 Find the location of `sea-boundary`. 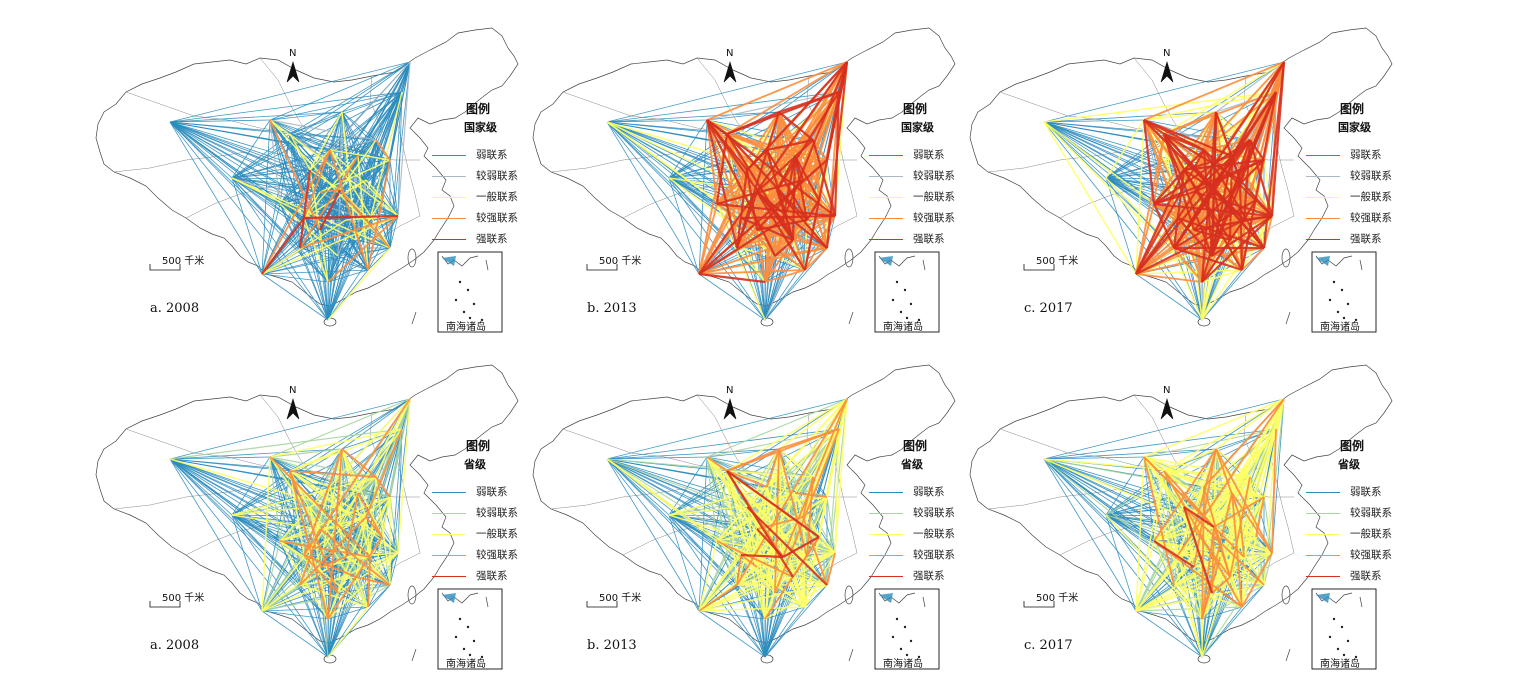

sea-boundary is located at coordinates (851, 655).